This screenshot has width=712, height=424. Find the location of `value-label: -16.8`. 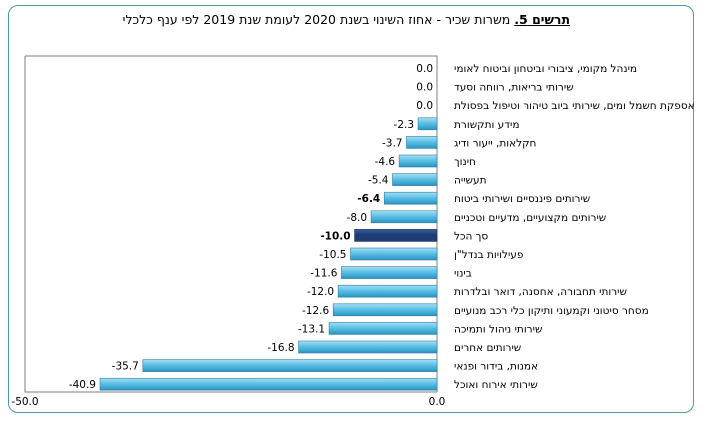

value-label: -16.8 is located at coordinates (280, 348).